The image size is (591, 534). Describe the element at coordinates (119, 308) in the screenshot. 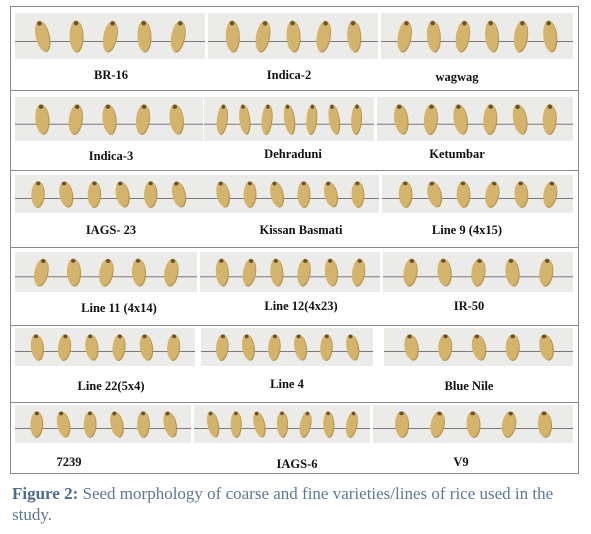

I see `variety-label: Line 11 (4x14)` at that location.